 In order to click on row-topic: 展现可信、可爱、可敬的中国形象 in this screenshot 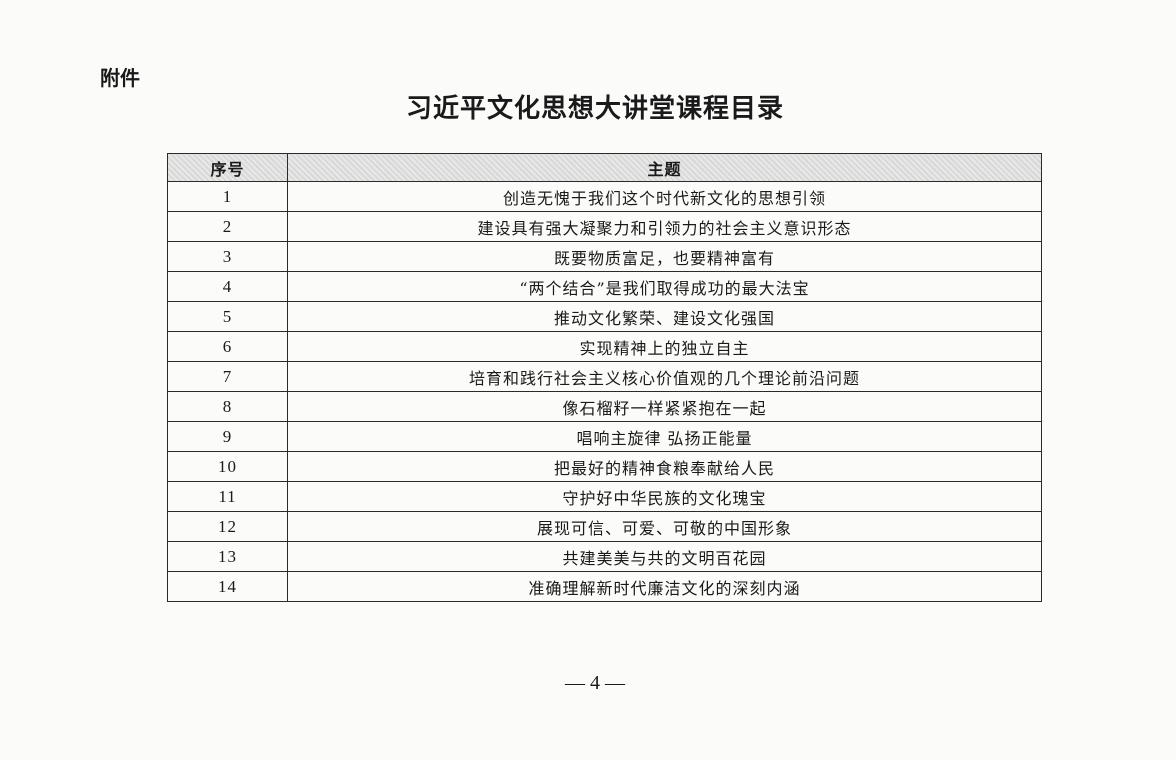, I will do `click(664, 526)`.